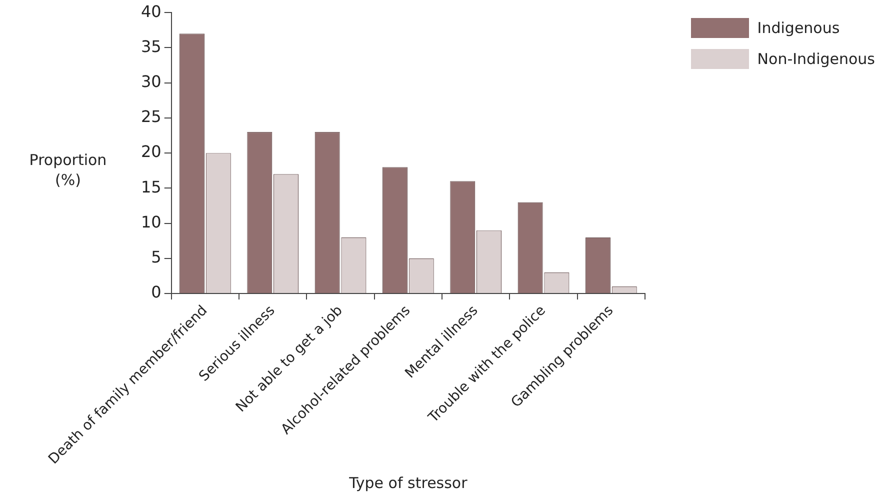 Image resolution: width=885 pixels, height=501 pixels. What do you see at coordinates (151, 186) in the screenshot?
I see `y-tick-label: 15` at bounding box center [151, 186].